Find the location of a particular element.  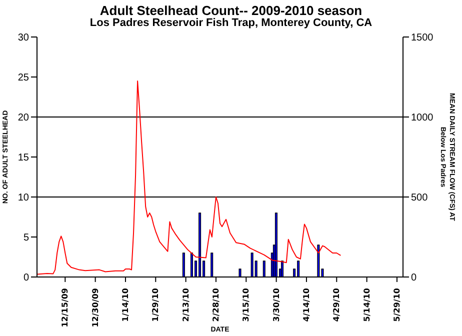

x-tick-label: 1/14/10 is located at coordinates (125, 305).